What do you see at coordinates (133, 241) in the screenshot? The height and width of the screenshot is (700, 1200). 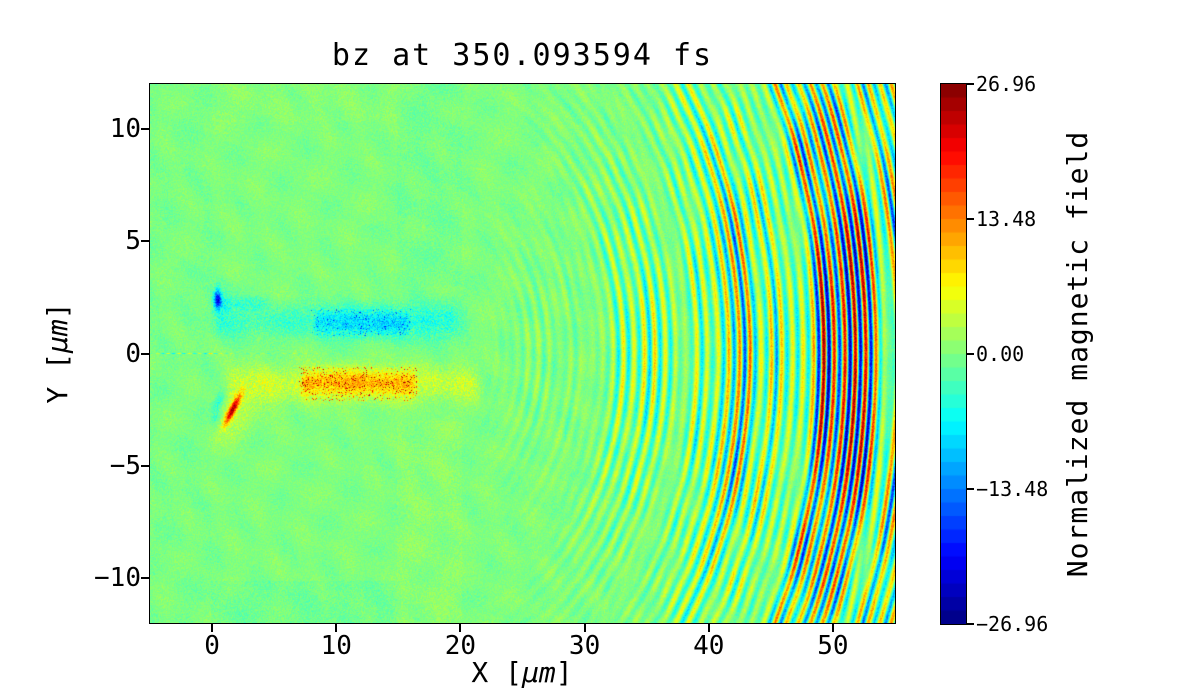 I see `y-tick-label: 5` at bounding box center [133, 241].